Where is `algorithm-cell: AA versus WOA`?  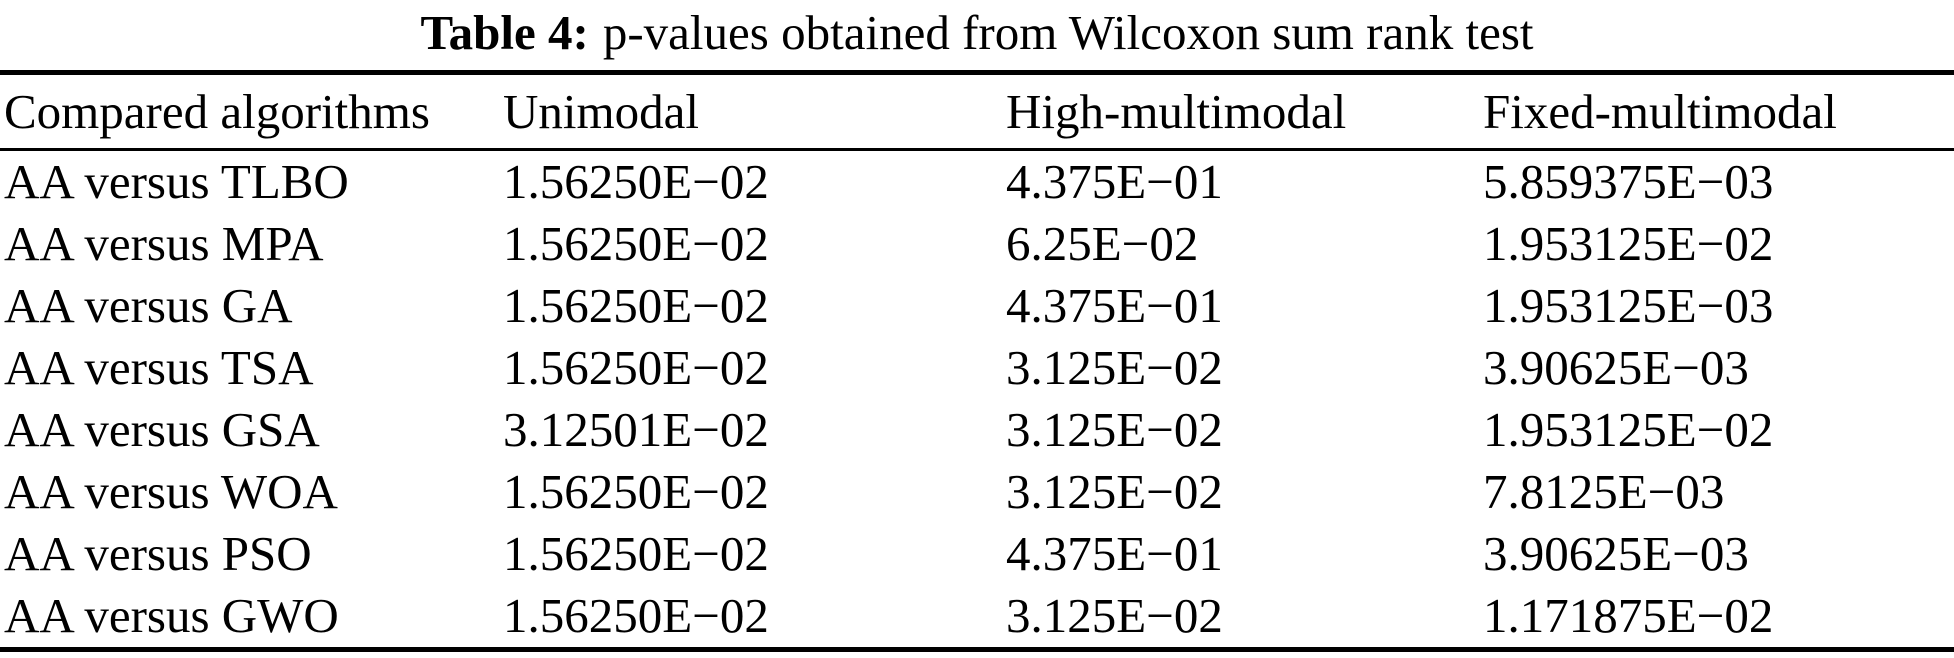 algorithm-cell: AA versus WOA is located at coordinates (171, 491).